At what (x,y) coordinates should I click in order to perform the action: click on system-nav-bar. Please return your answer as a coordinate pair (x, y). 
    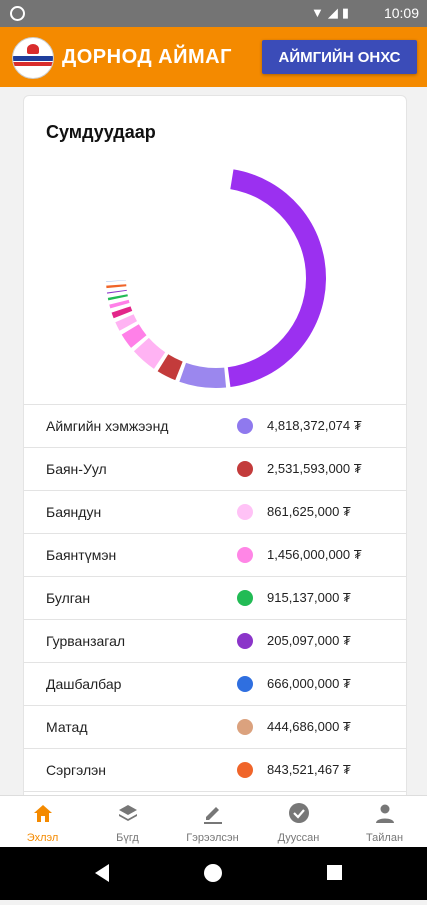
    Looking at the image, I should click on (213, 873).